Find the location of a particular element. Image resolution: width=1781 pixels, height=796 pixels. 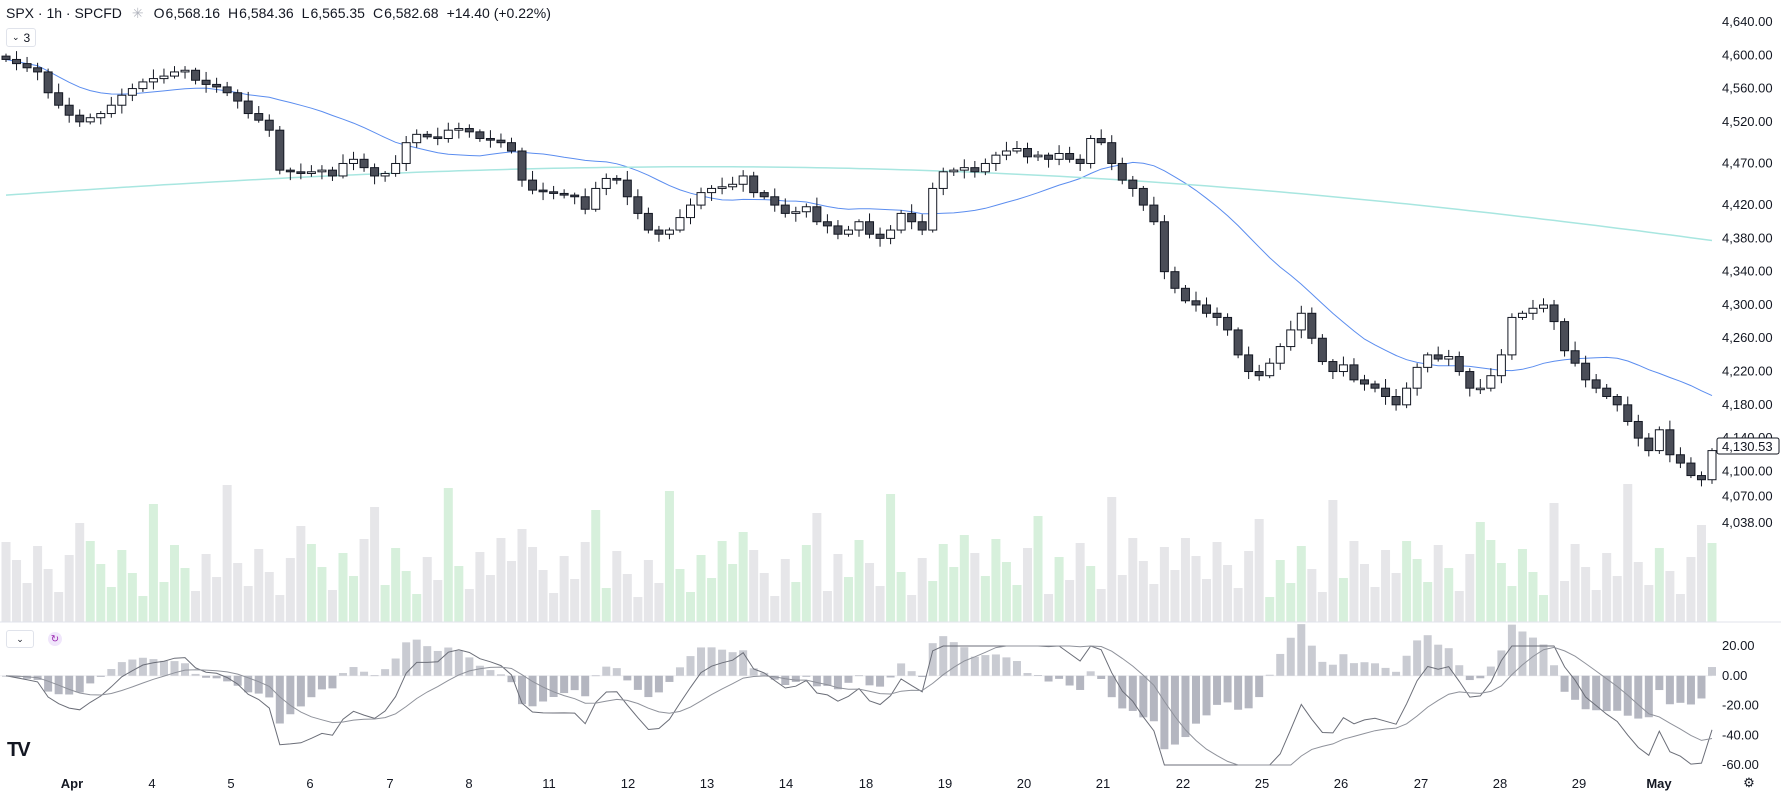

snowflake-icon: ✳ is located at coordinates (137, 12).